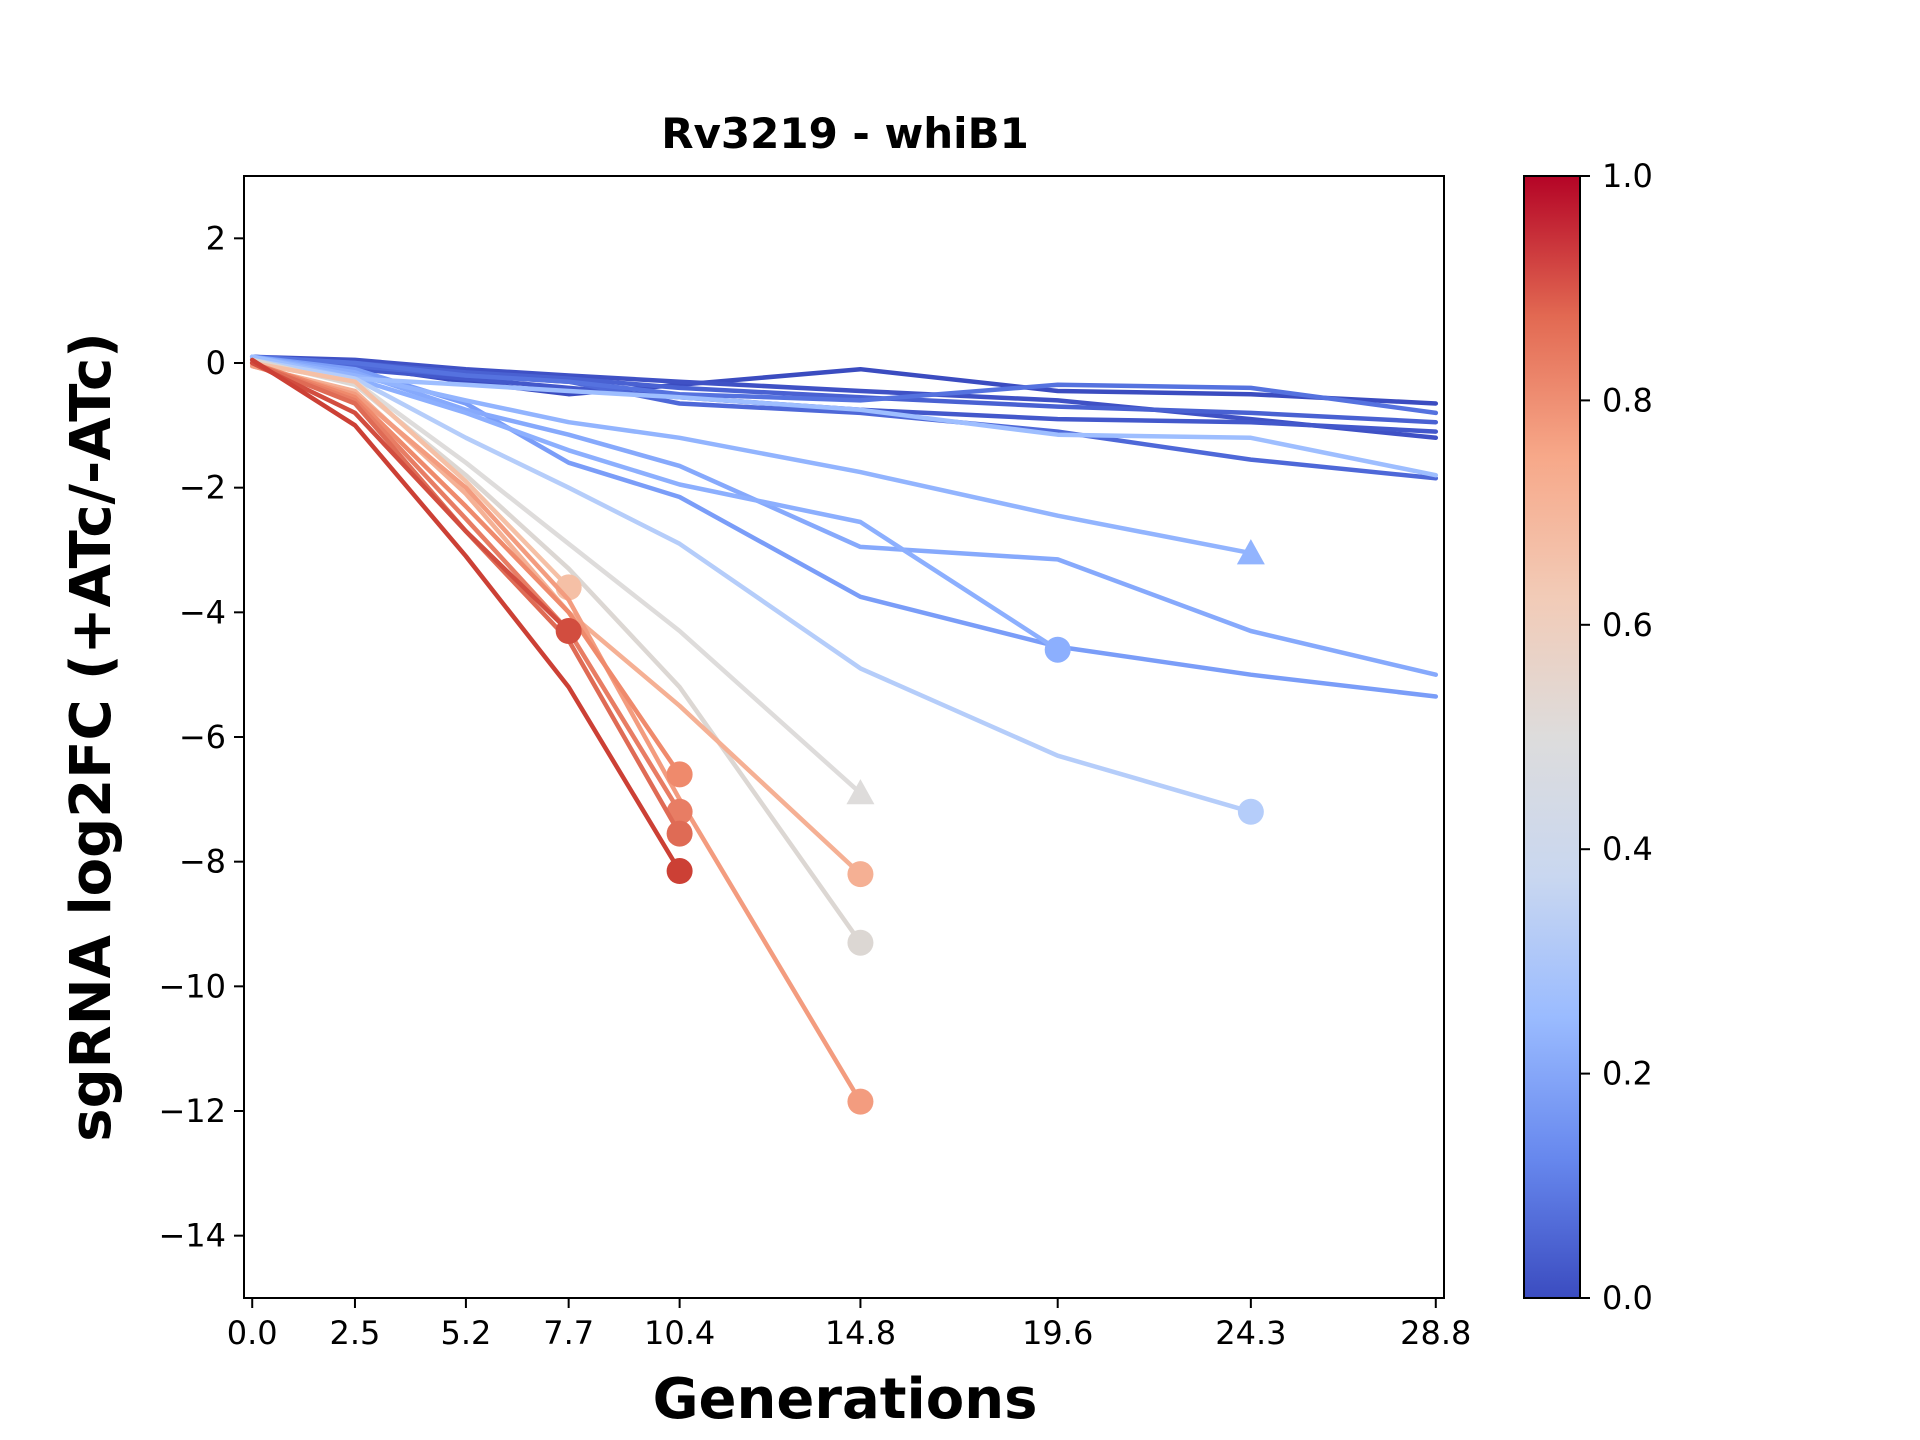 The width and height of the screenshot is (1920, 1440). I want to click on x-tick-label: 10.4, so click(679, 1333).